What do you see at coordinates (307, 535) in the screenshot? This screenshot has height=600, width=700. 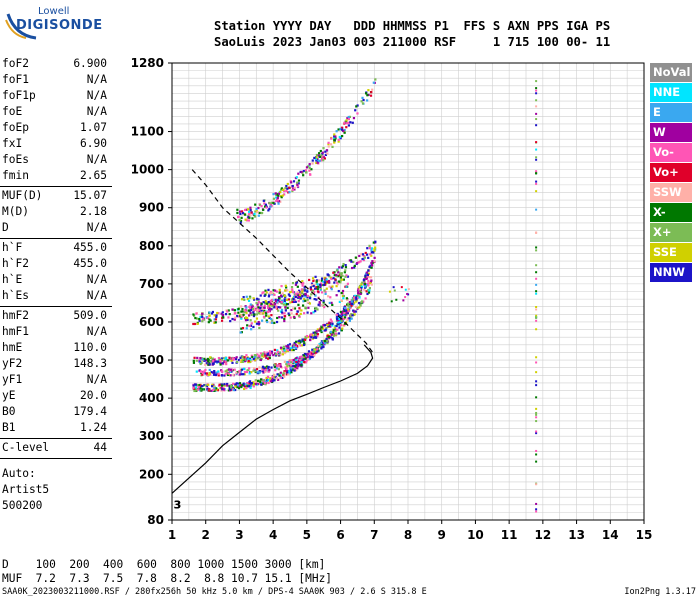 I see `x-tick-label: 5` at bounding box center [307, 535].